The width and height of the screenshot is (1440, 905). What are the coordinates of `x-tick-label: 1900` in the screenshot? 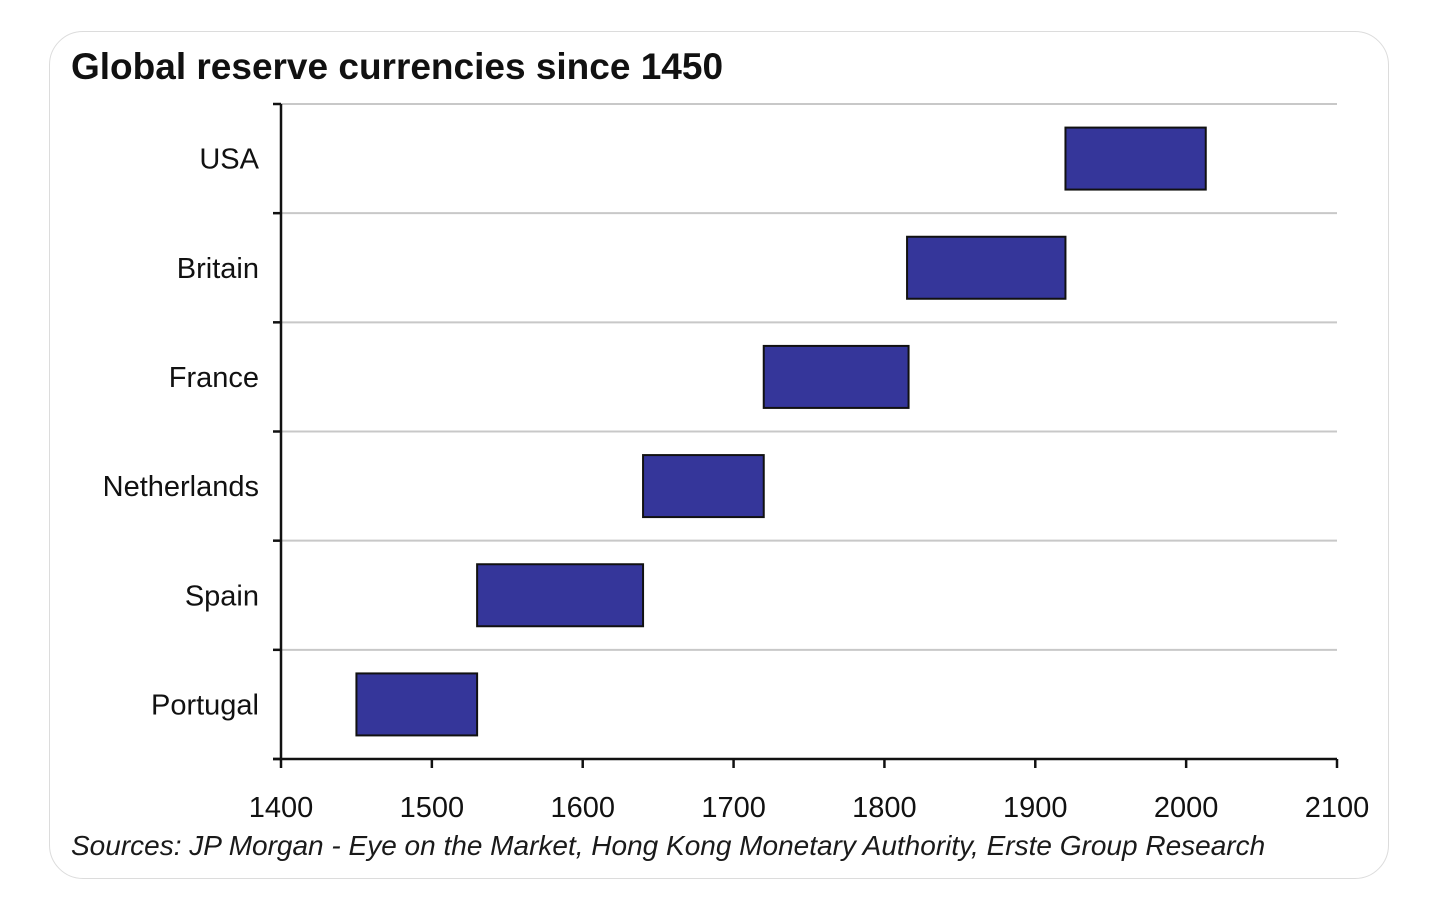 It's located at (1035, 808).